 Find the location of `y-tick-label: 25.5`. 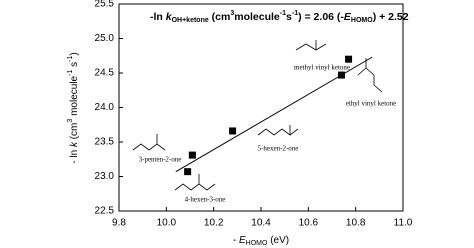

y-tick-label: 25.5 is located at coordinates (105, 5).